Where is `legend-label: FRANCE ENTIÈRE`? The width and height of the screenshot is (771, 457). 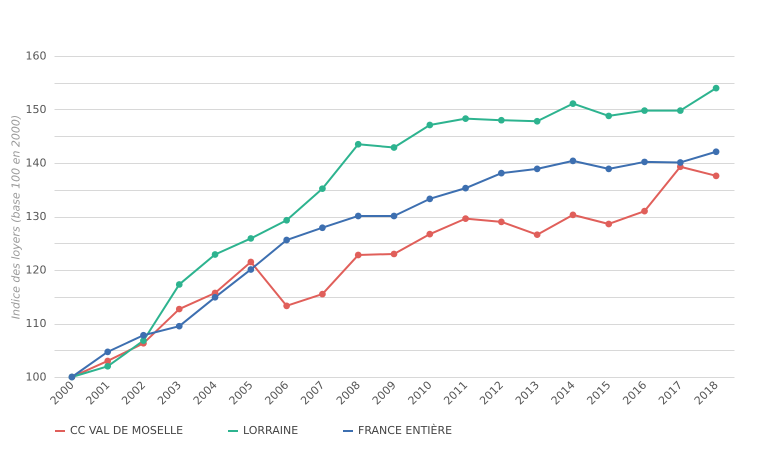 legend-label: FRANCE ENTIÈRE is located at coordinates (405, 430).